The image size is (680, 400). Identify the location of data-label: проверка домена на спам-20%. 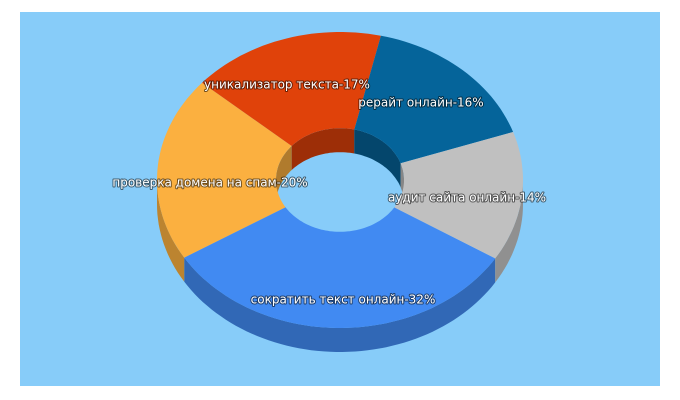
(209, 183).